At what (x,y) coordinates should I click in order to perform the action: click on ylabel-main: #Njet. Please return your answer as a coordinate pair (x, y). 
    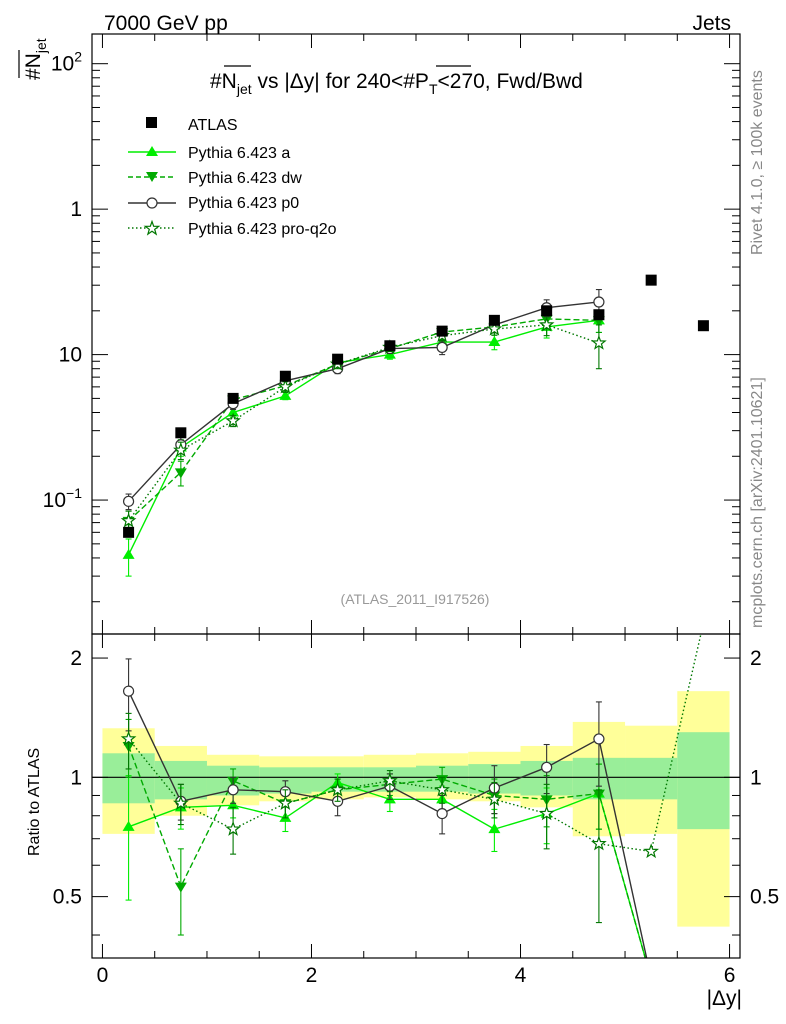
    Looking at the image, I should click on (35, 59).